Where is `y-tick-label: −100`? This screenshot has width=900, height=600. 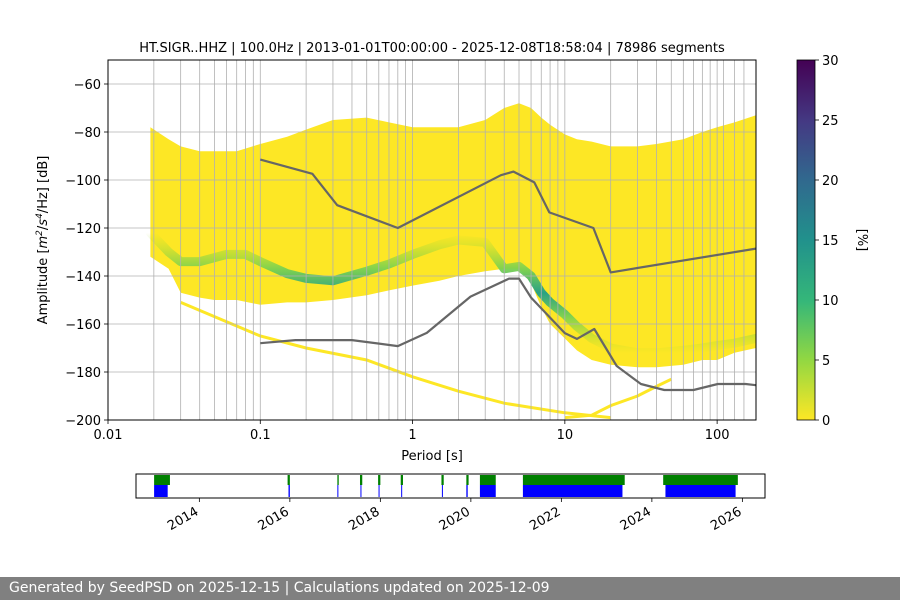 y-tick-label: −100 is located at coordinates (83, 181).